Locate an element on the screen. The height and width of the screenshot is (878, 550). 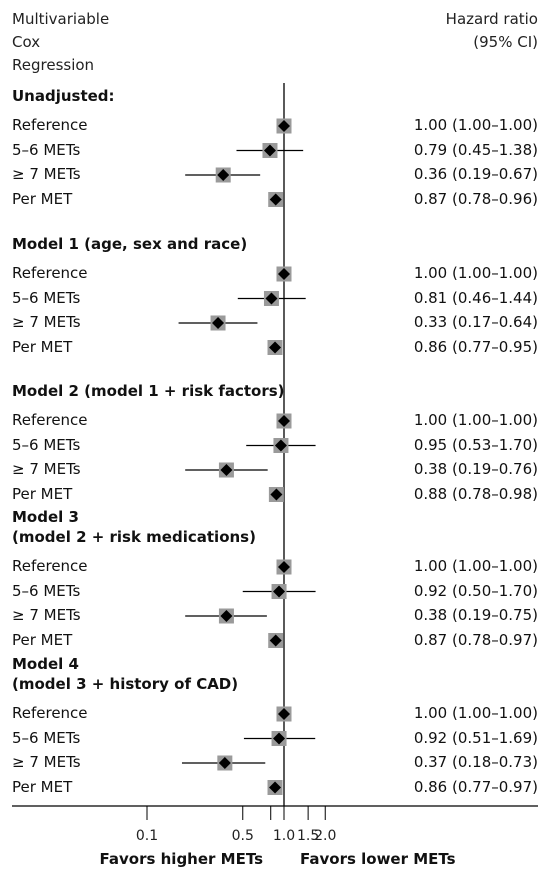
row-value: 0.86 (0.77–0.97) is located at coordinates (475, 786).